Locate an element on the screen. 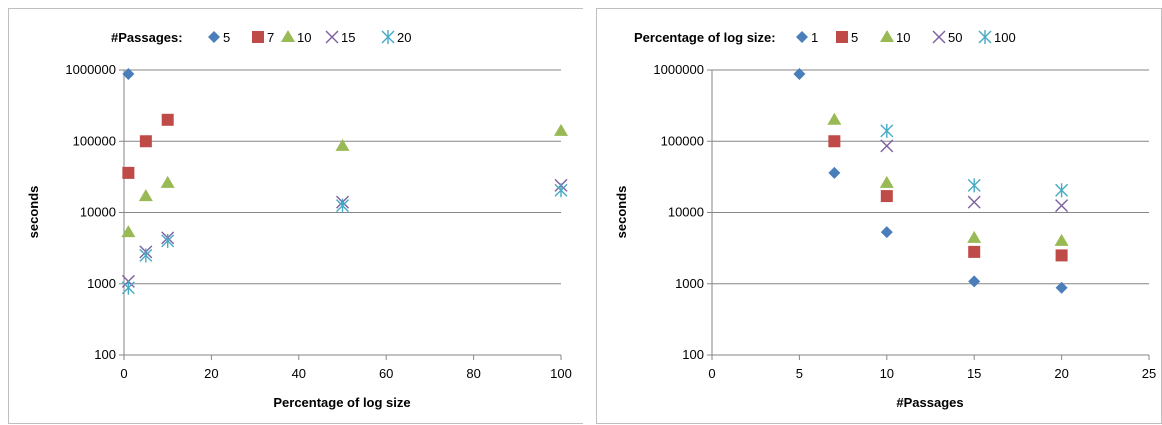 This screenshot has height=425, width=1162. right-y-tick-label: 1000000 is located at coordinates (678, 69).